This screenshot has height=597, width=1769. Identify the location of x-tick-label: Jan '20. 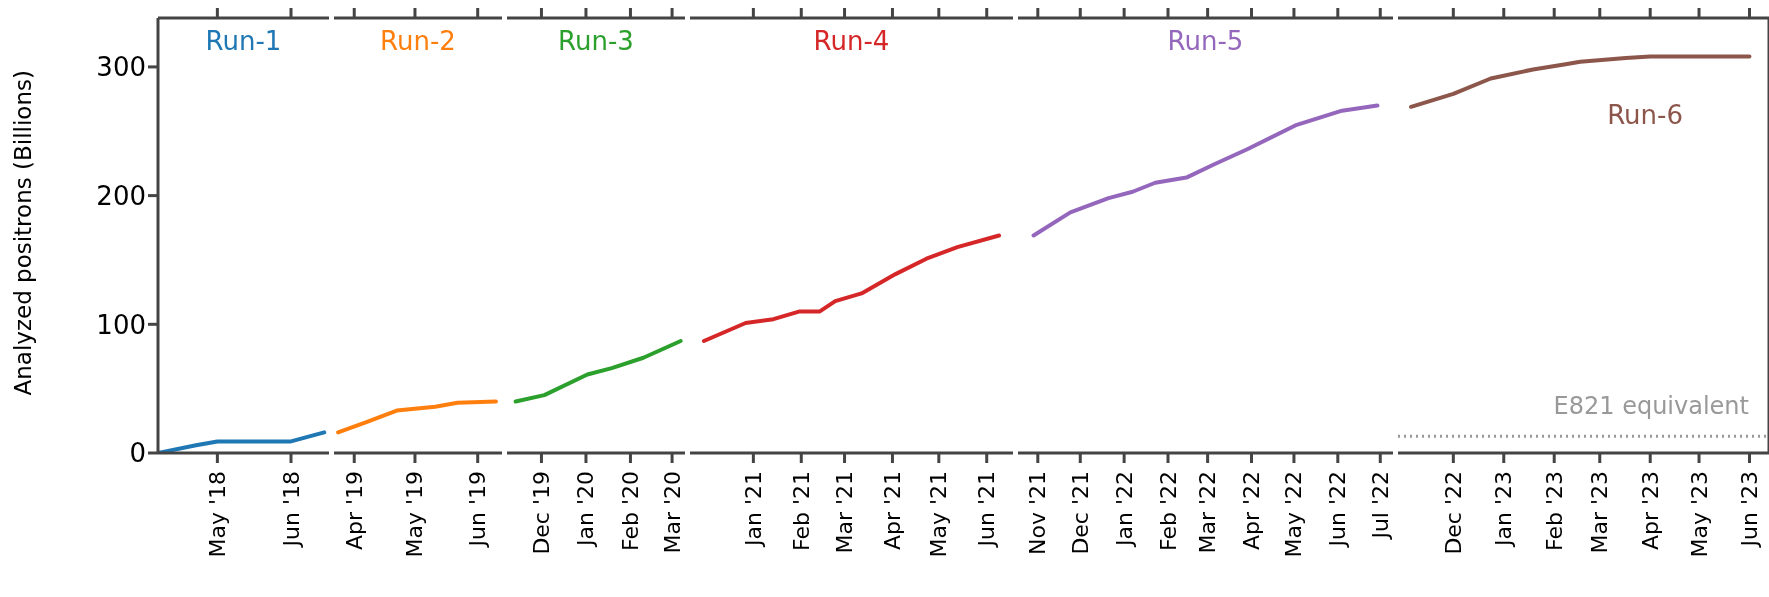
(586, 509).